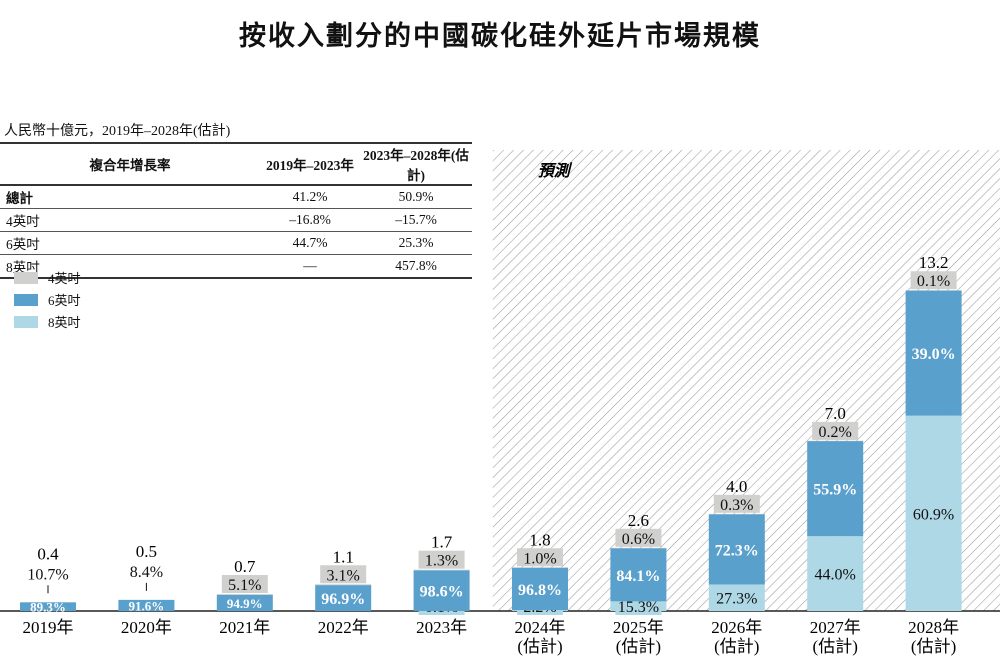 Image resolution: width=1000 pixels, height=669 pixels. I want to click on x-tick-label: 2022年, so click(343, 627).